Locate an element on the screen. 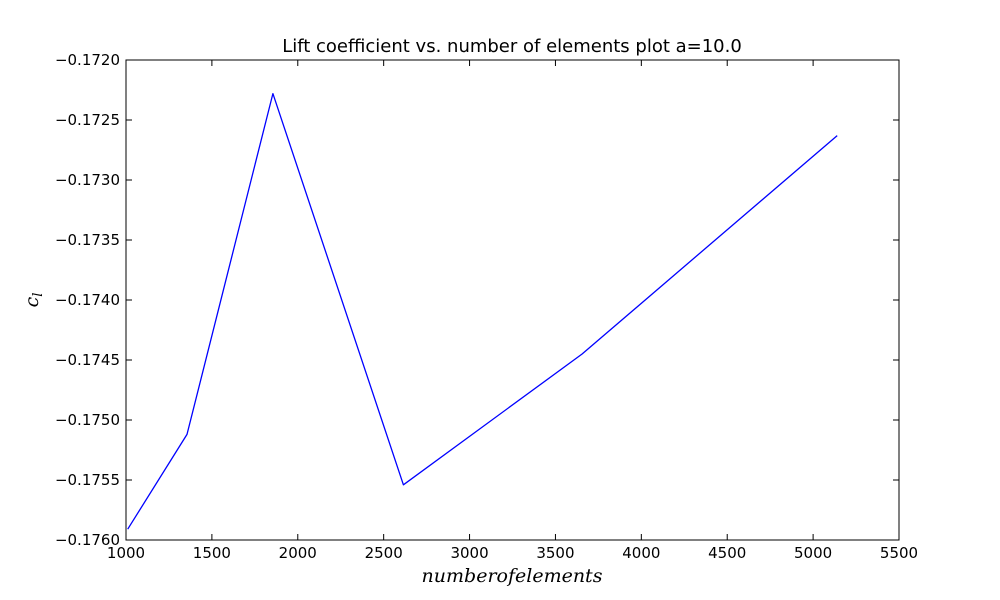 This screenshot has width=1000, height=600. x-axis-label: numberofelements is located at coordinates (512, 576).